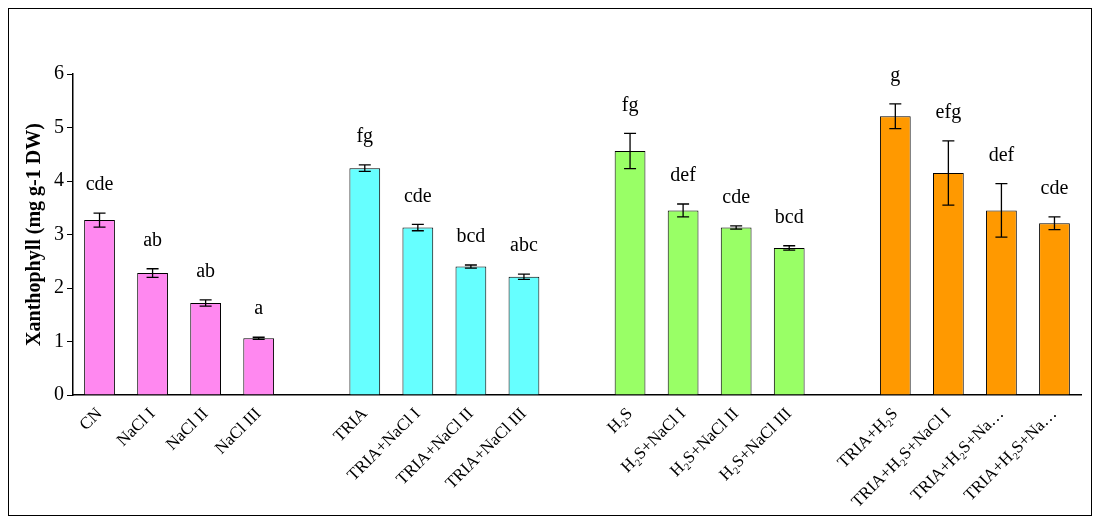 Image resolution: width=1100 pixels, height=524 pixels. Describe the element at coordinates (259, 307) in the screenshot. I see `data-label: a` at that location.